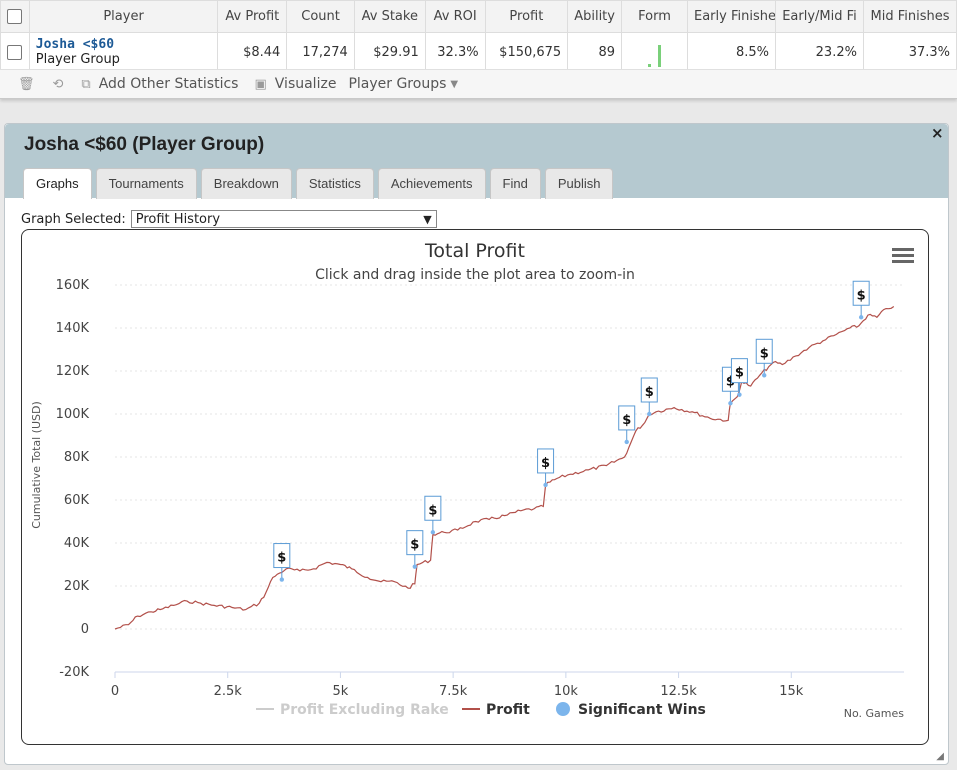 Image resolution: width=957 pixels, height=770 pixels. What do you see at coordinates (75, 44) in the screenshot?
I see `player-name-link: Josha <$60` at bounding box center [75, 44].